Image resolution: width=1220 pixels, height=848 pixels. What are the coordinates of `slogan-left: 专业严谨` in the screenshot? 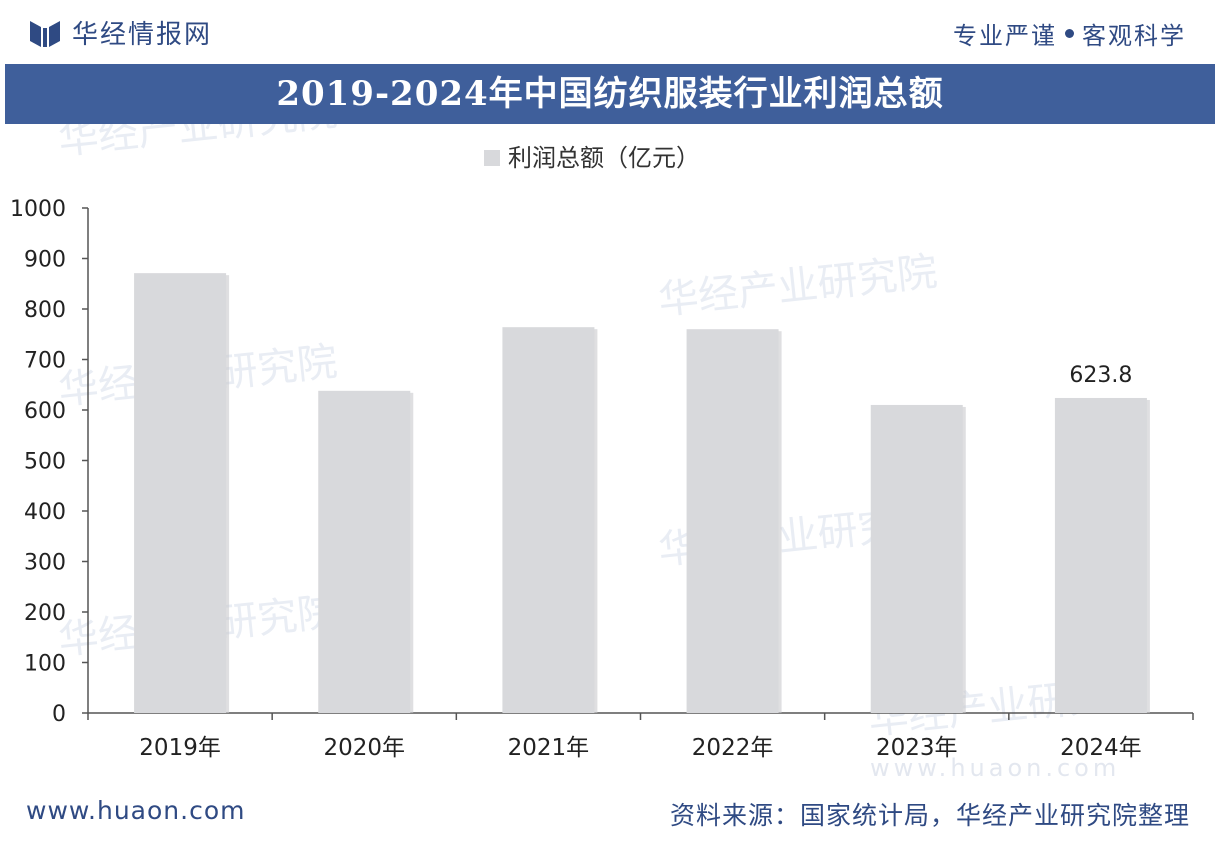 It's located at (1005, 36).